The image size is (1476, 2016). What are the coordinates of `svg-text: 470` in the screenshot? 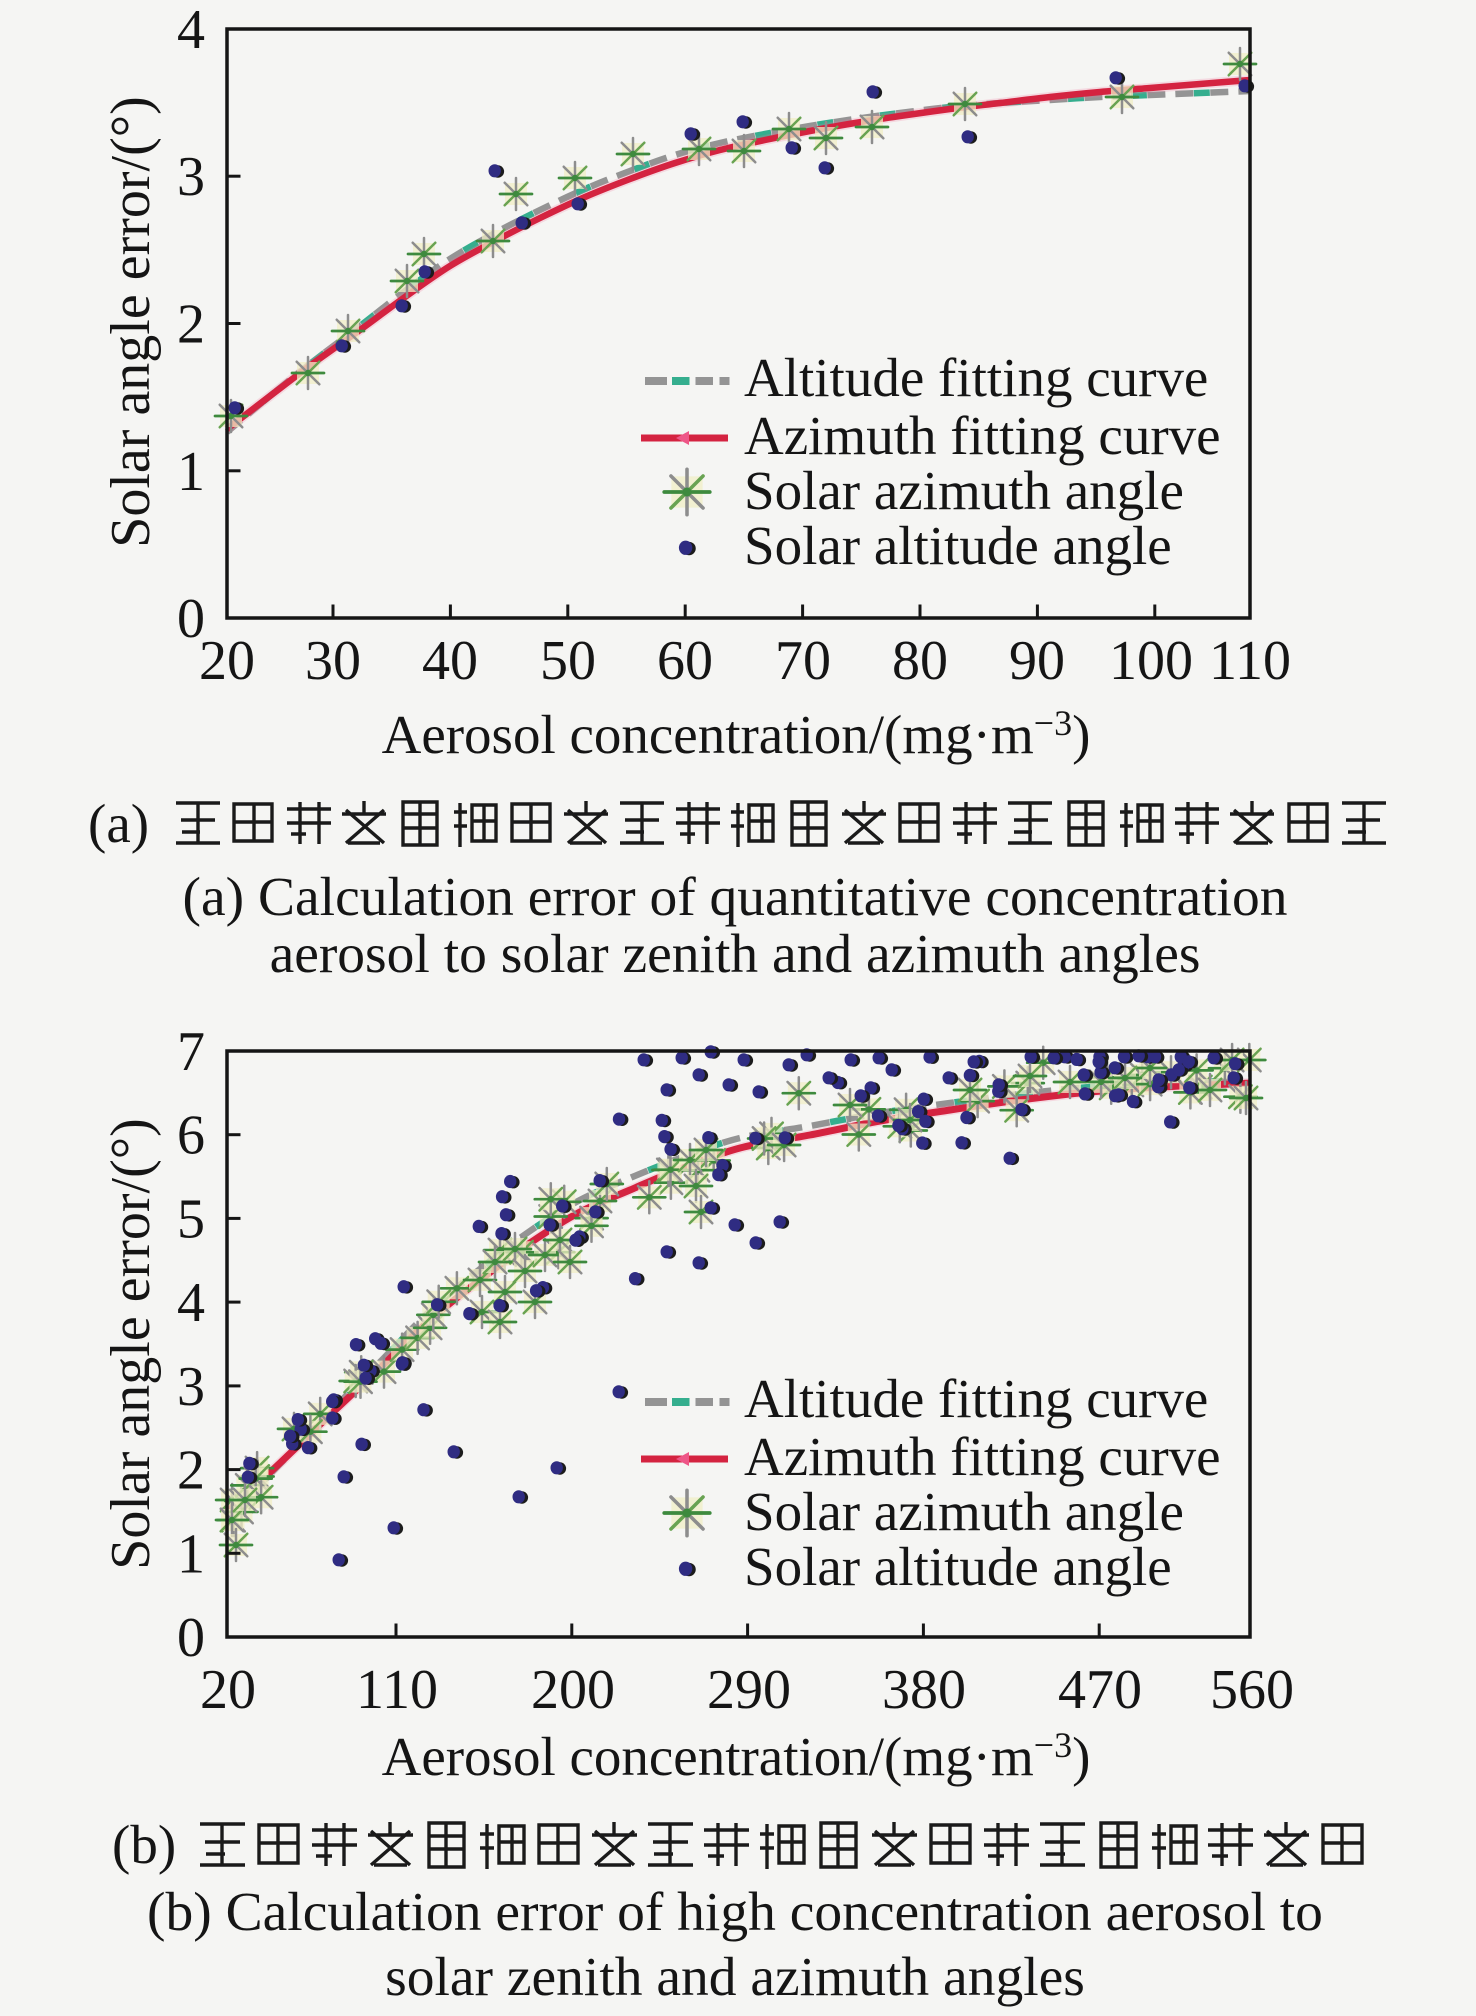 It's located at (1100, 1690).